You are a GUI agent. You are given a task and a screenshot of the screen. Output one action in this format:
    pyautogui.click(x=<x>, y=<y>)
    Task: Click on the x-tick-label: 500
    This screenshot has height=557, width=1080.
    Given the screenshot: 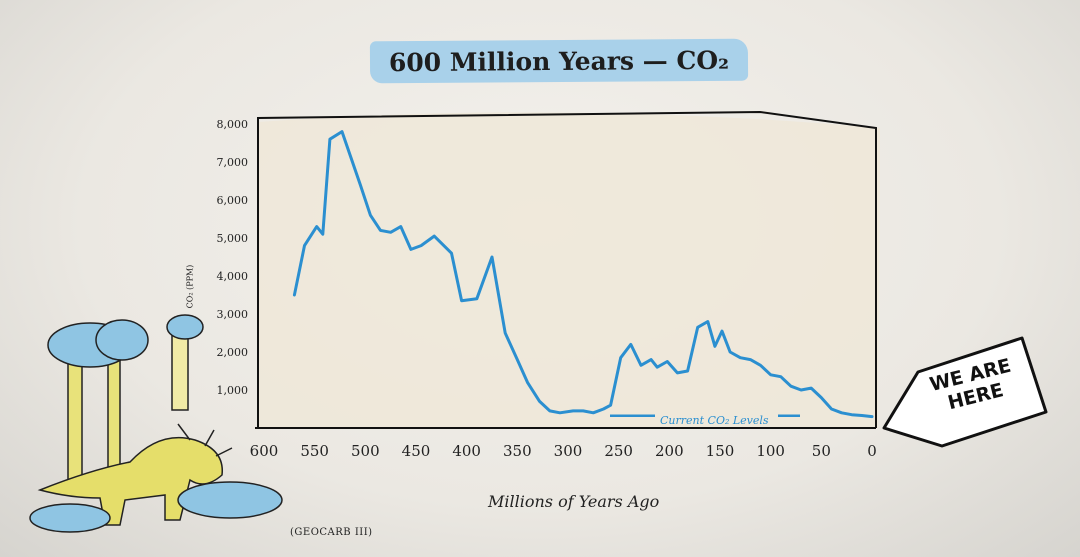 What is the action you would take?
    pyautogui.click(x=365, y=451)
    